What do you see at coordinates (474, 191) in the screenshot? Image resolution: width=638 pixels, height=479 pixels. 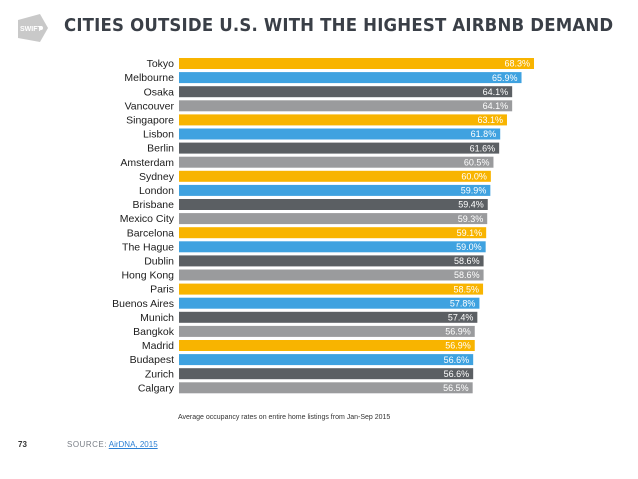 I see `bar-value-label: 59.9%` at bounding box center [474, 191].